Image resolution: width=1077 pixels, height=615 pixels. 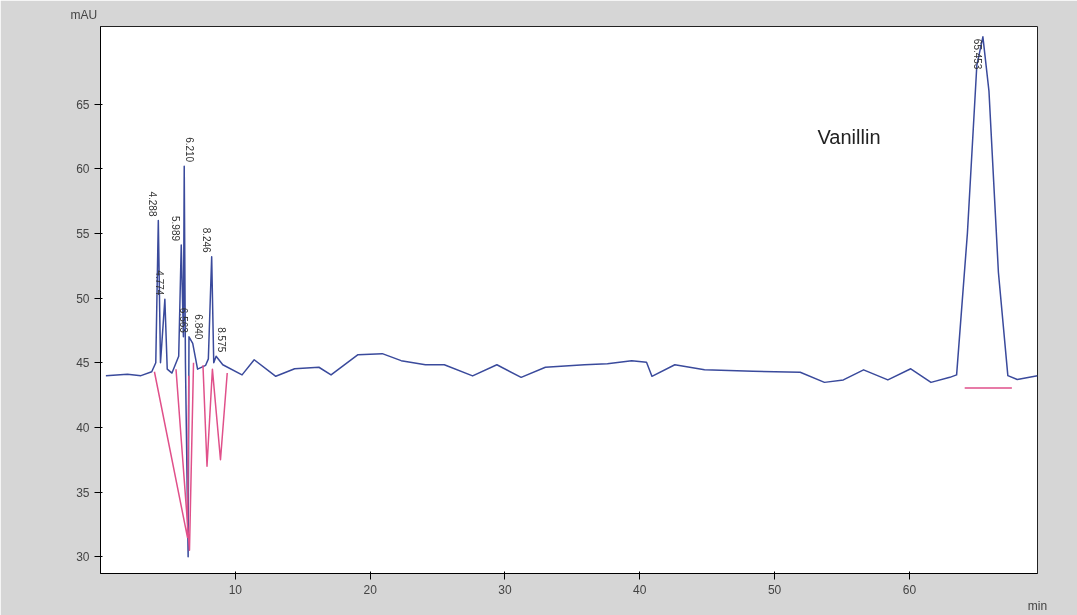 What do you see at coordinates (222, 340) in the screenshot?
I see `annotation: 8.575` at bounding box center [222, 340].